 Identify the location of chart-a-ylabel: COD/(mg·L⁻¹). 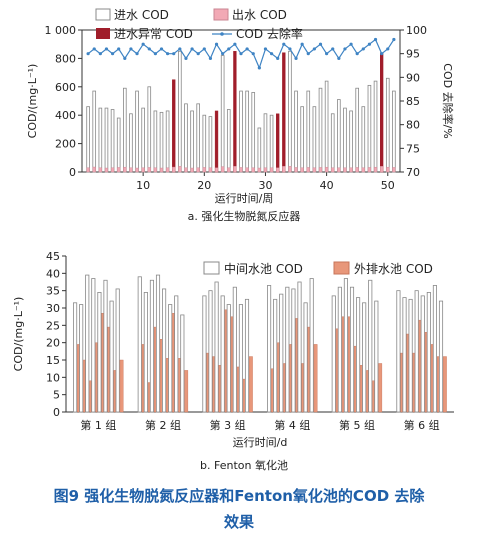
(32, 101).